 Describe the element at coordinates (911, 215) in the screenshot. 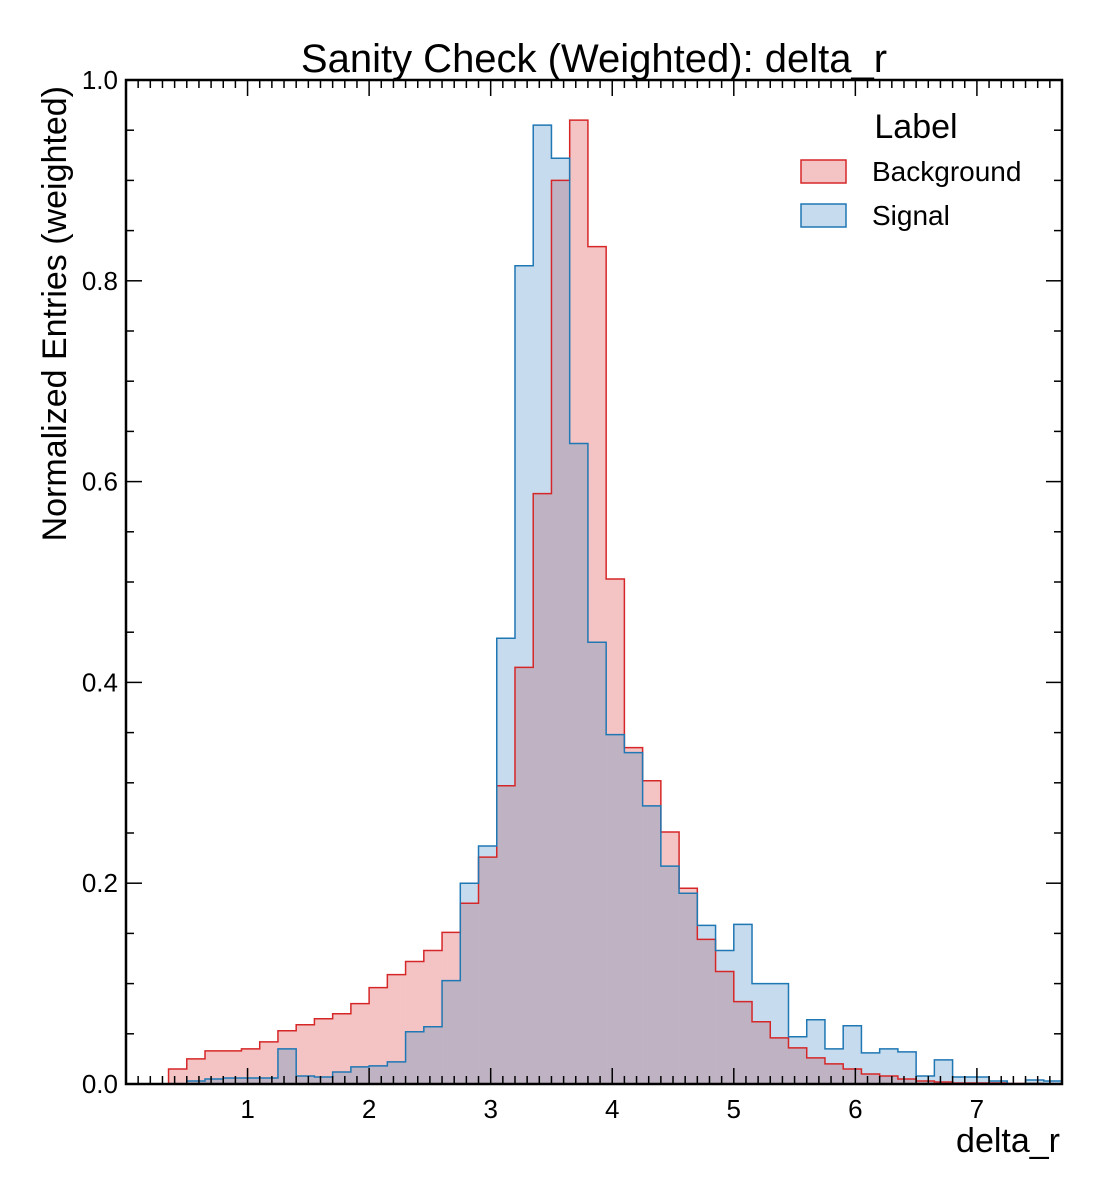

I see `legend-label: Signal` at that location.